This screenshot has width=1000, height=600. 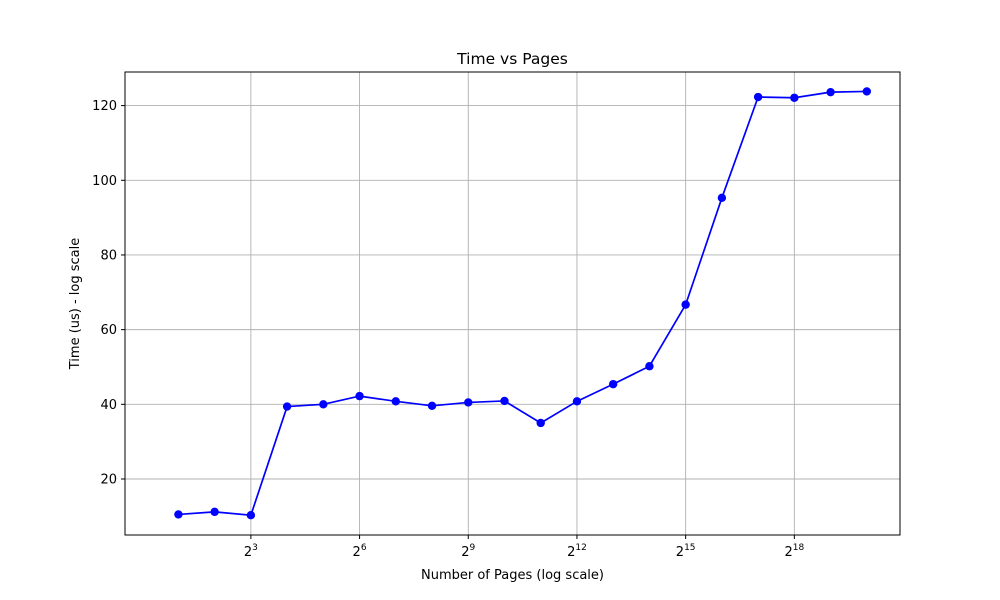 I want to click on y-axis-title: Time (us) - log scale, so click(x=75, y=304).